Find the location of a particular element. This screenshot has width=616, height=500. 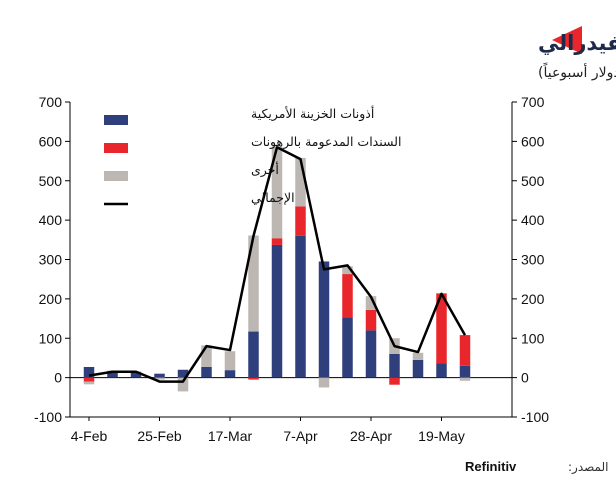

x-tick-label: 25-Feb is located at coordinates (159, 436).